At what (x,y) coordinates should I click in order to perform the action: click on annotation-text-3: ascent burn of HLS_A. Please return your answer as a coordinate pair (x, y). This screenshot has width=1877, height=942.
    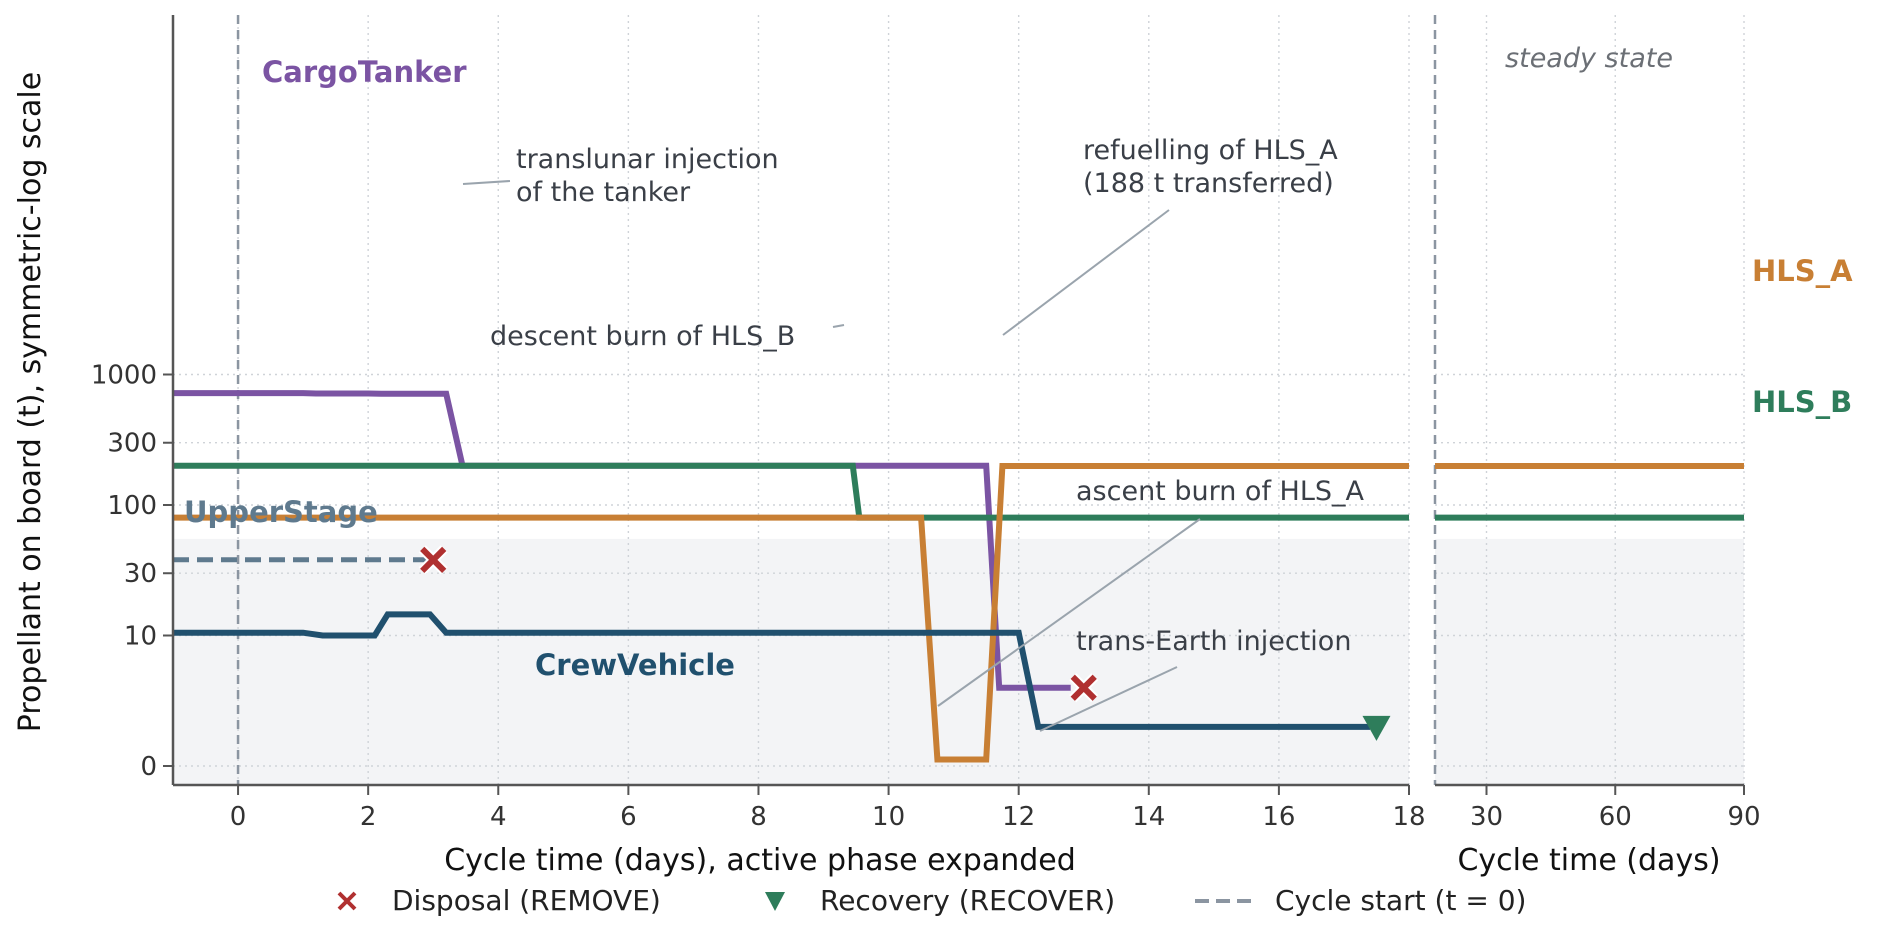
    Looking at the image, I should click on (1220, 491).